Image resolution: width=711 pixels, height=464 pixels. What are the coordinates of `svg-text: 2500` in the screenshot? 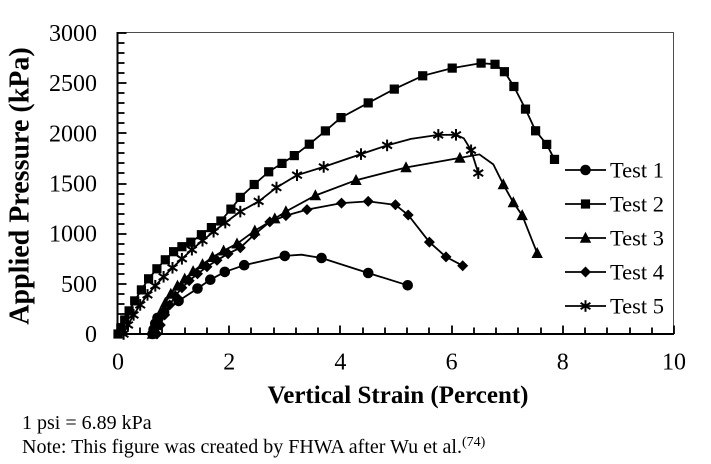 It's located at (73, 84).